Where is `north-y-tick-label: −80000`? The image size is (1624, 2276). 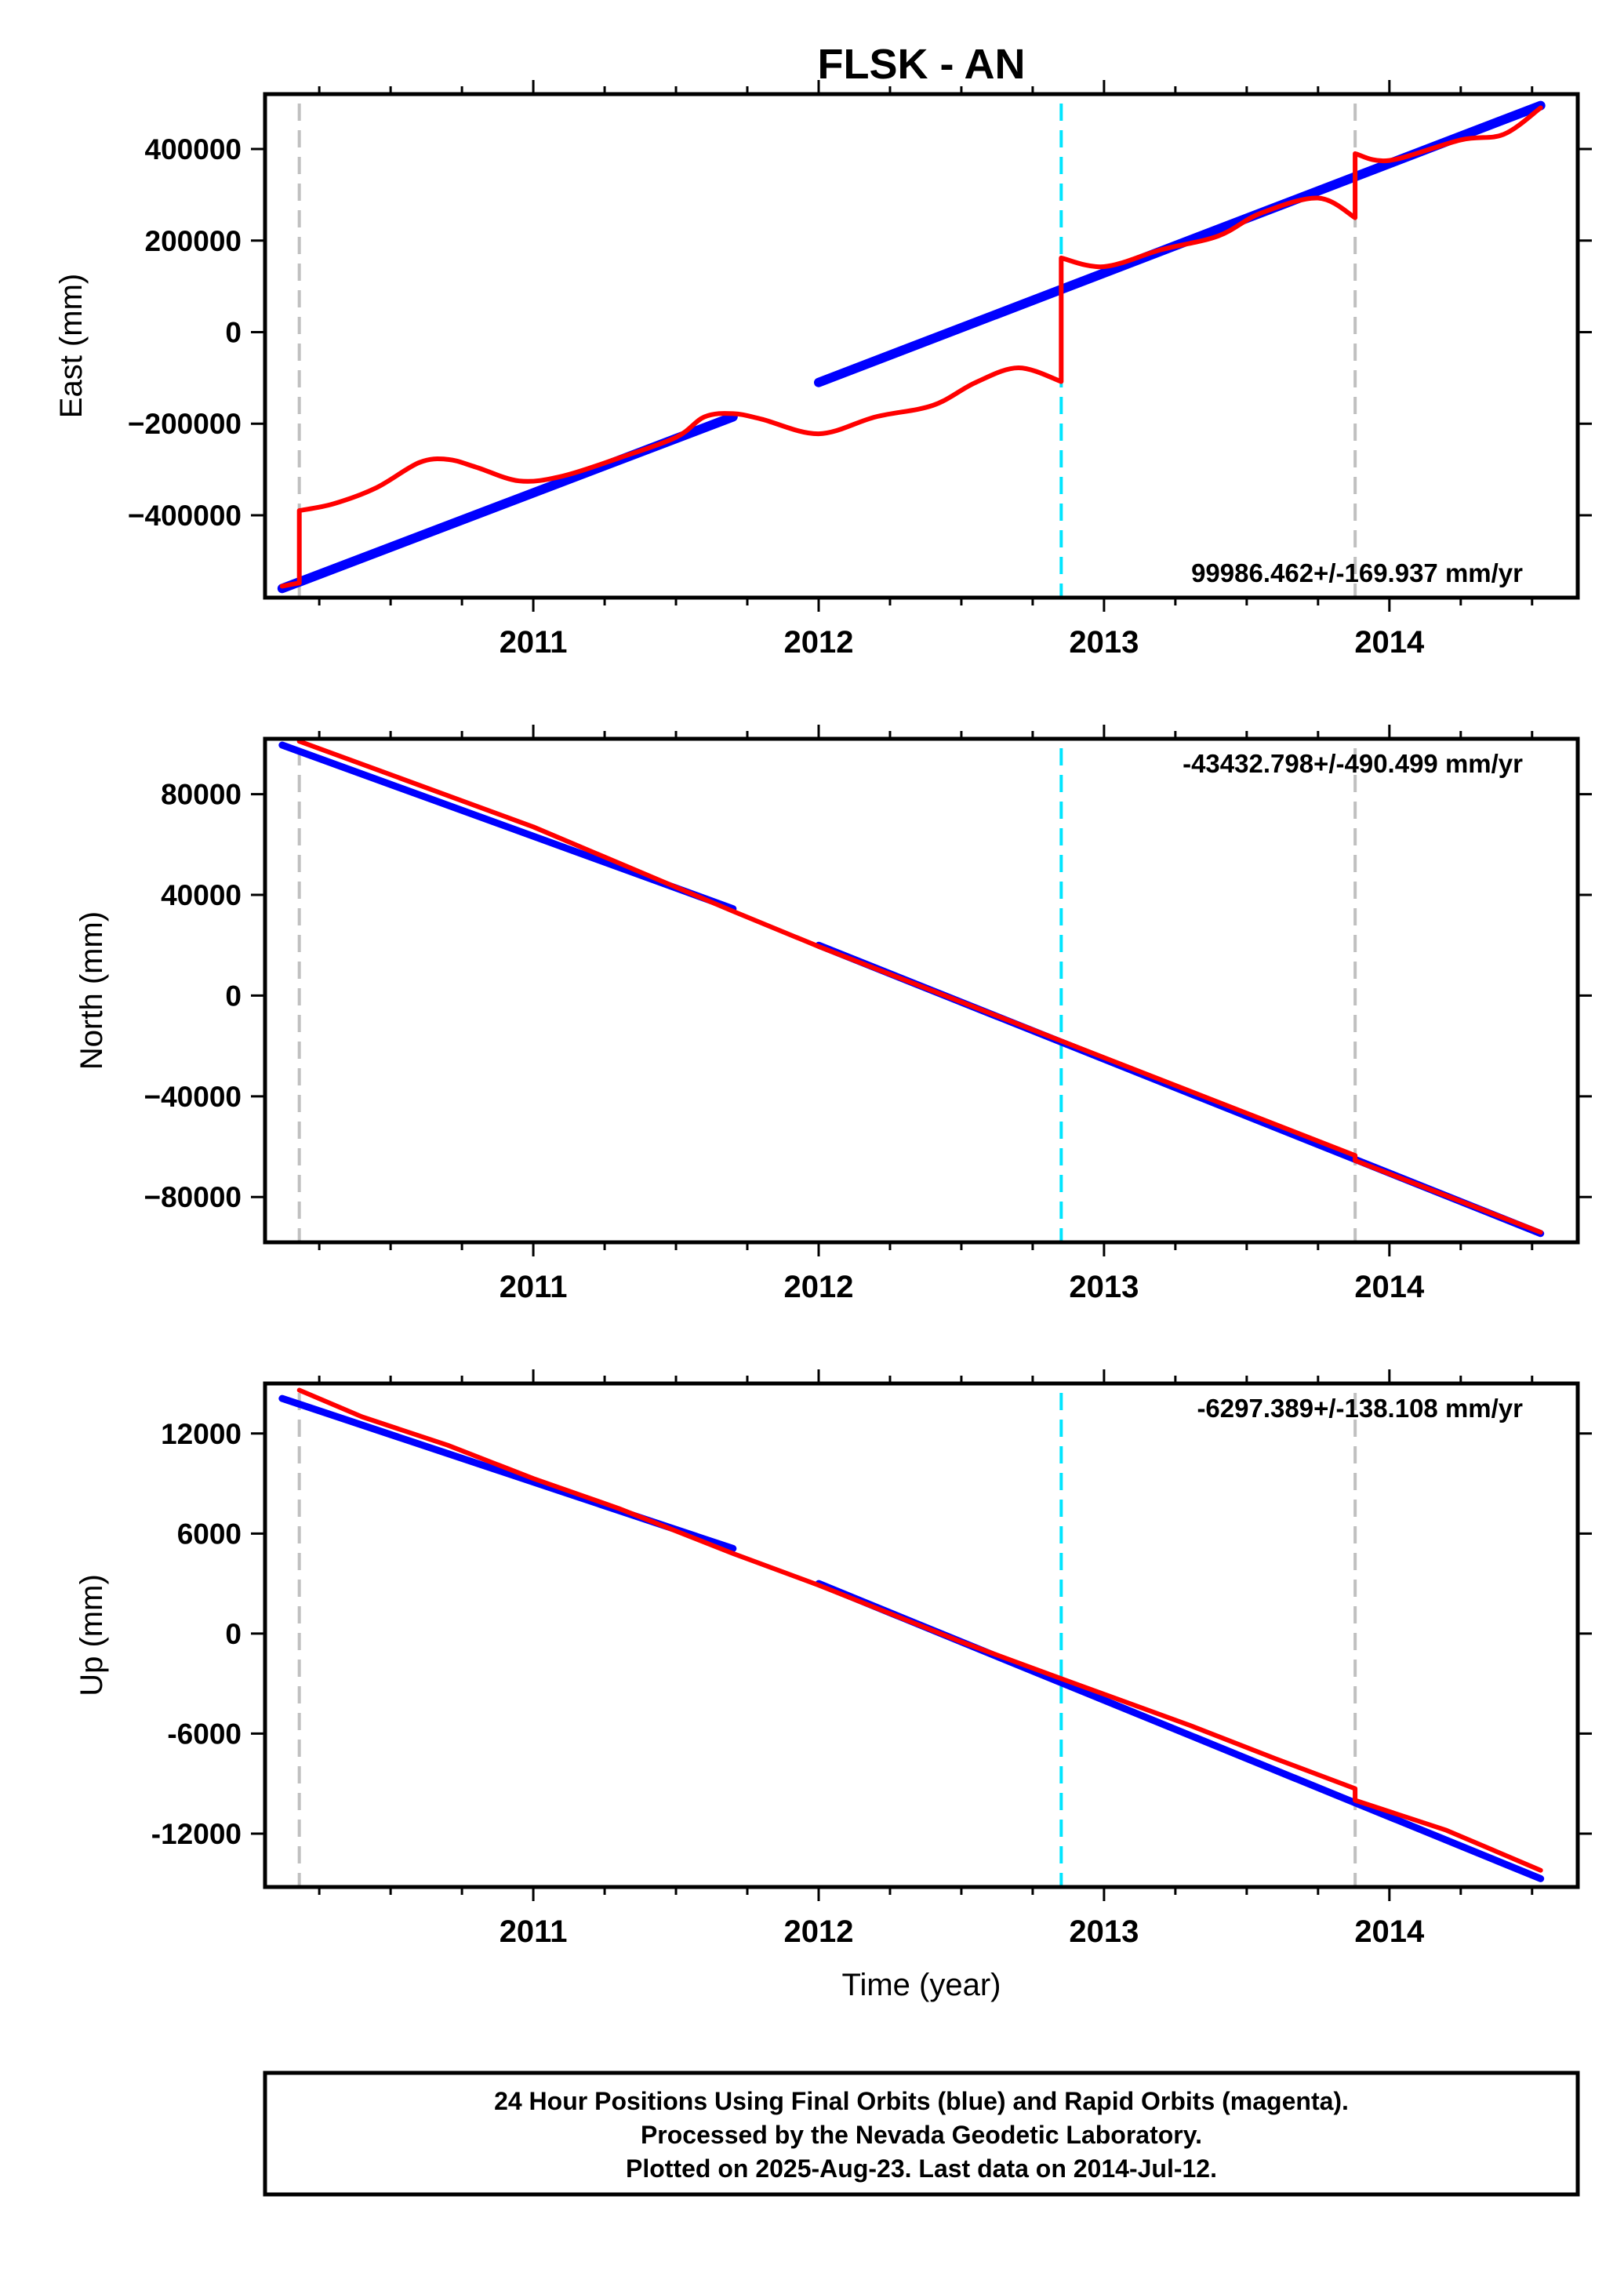 north-y-tick-label: −80000 is located at coordinates (193, 1197).